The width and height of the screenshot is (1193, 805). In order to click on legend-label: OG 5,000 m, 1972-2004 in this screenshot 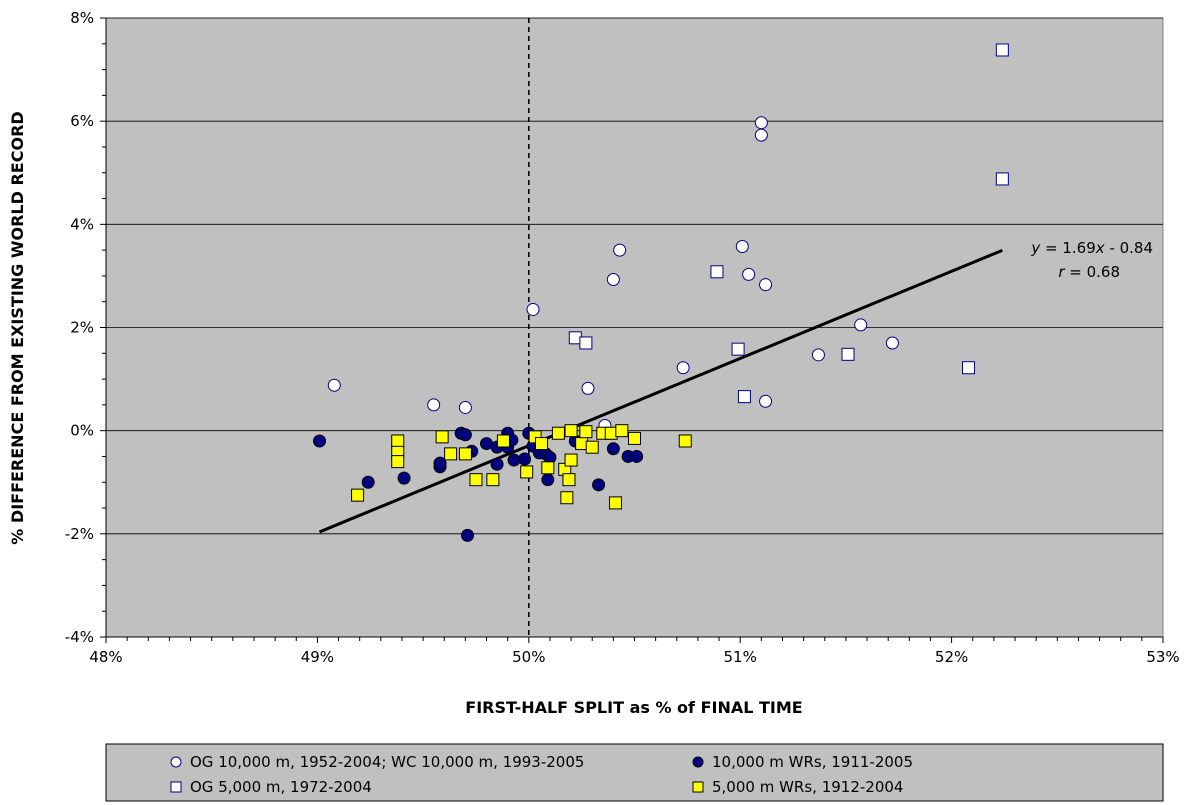, I will do `click(281, 787)`.